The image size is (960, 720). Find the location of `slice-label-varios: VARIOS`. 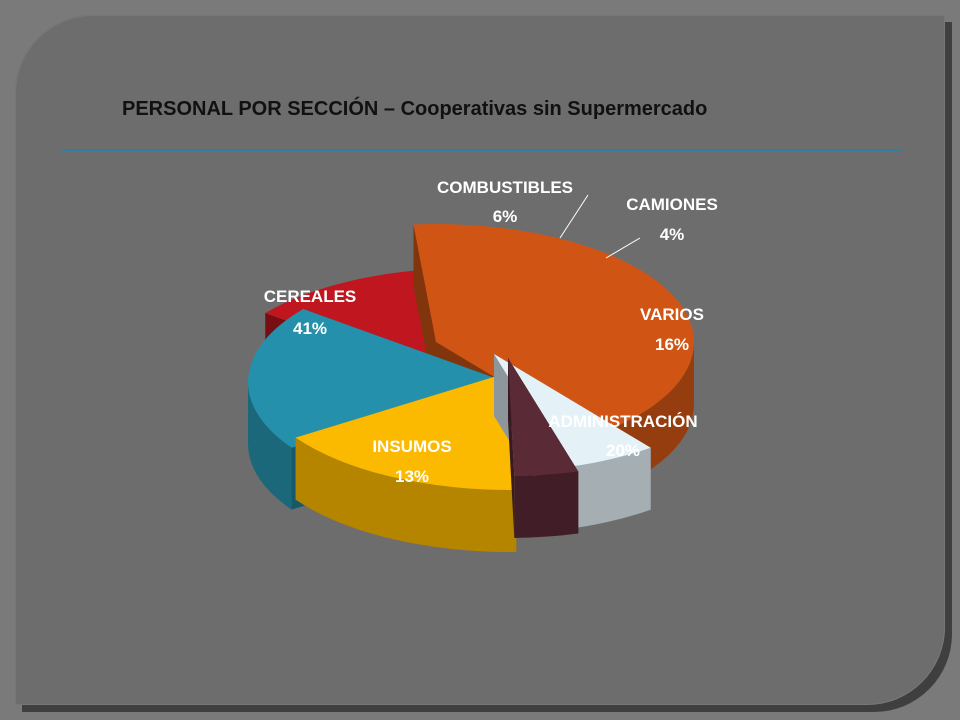

slice-label-varios: VARIOS is located at coordinates (672, 314).